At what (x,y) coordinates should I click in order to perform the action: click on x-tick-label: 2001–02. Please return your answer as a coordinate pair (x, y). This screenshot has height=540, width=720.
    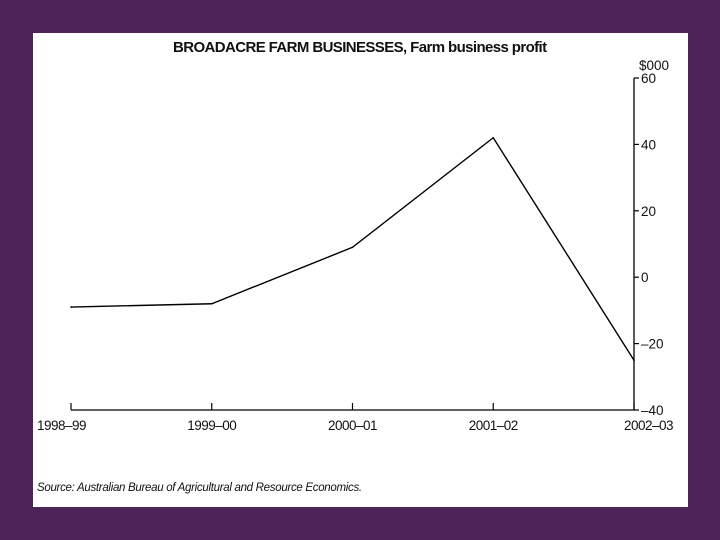
    Looking at the image, I should click on (493, 425).